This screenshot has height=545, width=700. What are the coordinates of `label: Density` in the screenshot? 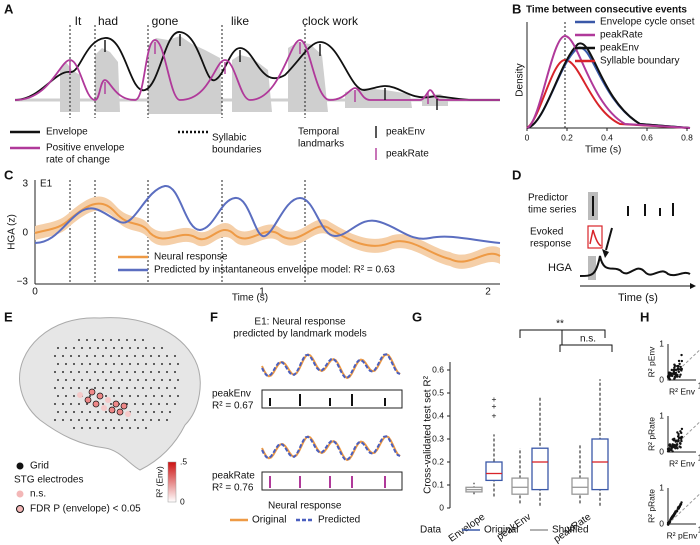 It's located at (520, 79).